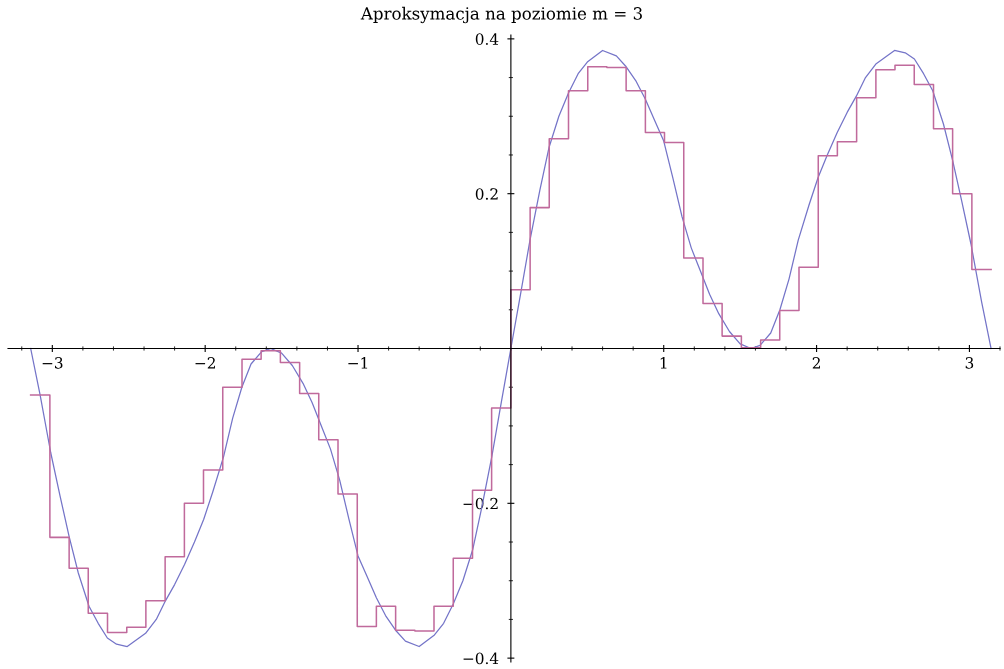 The width and height of the screenshot is (1004, 669). What do you see at coordinates (486, 194) in the screenshot?
I see `y-tick-label: 0.2` at bounding box center [486, 194].